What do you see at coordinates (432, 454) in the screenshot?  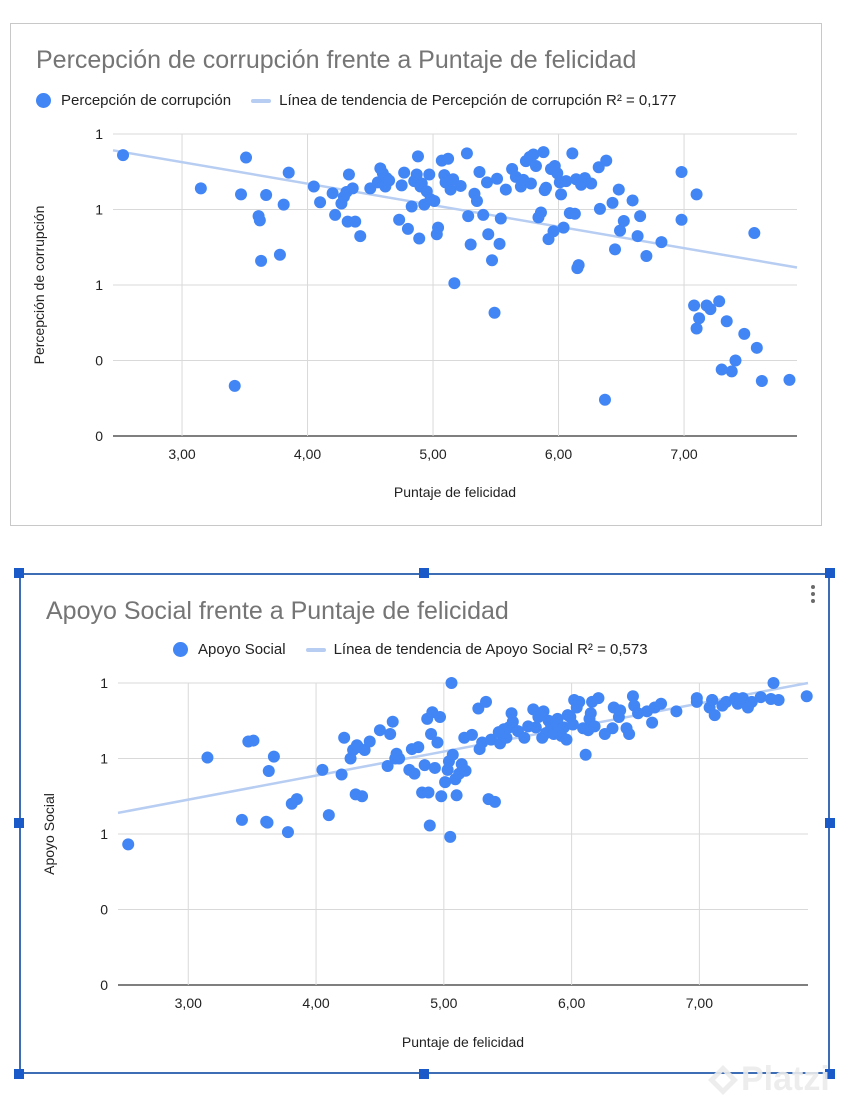 I see `x-tick-label: 5,00` at bounding box center [432, 454].